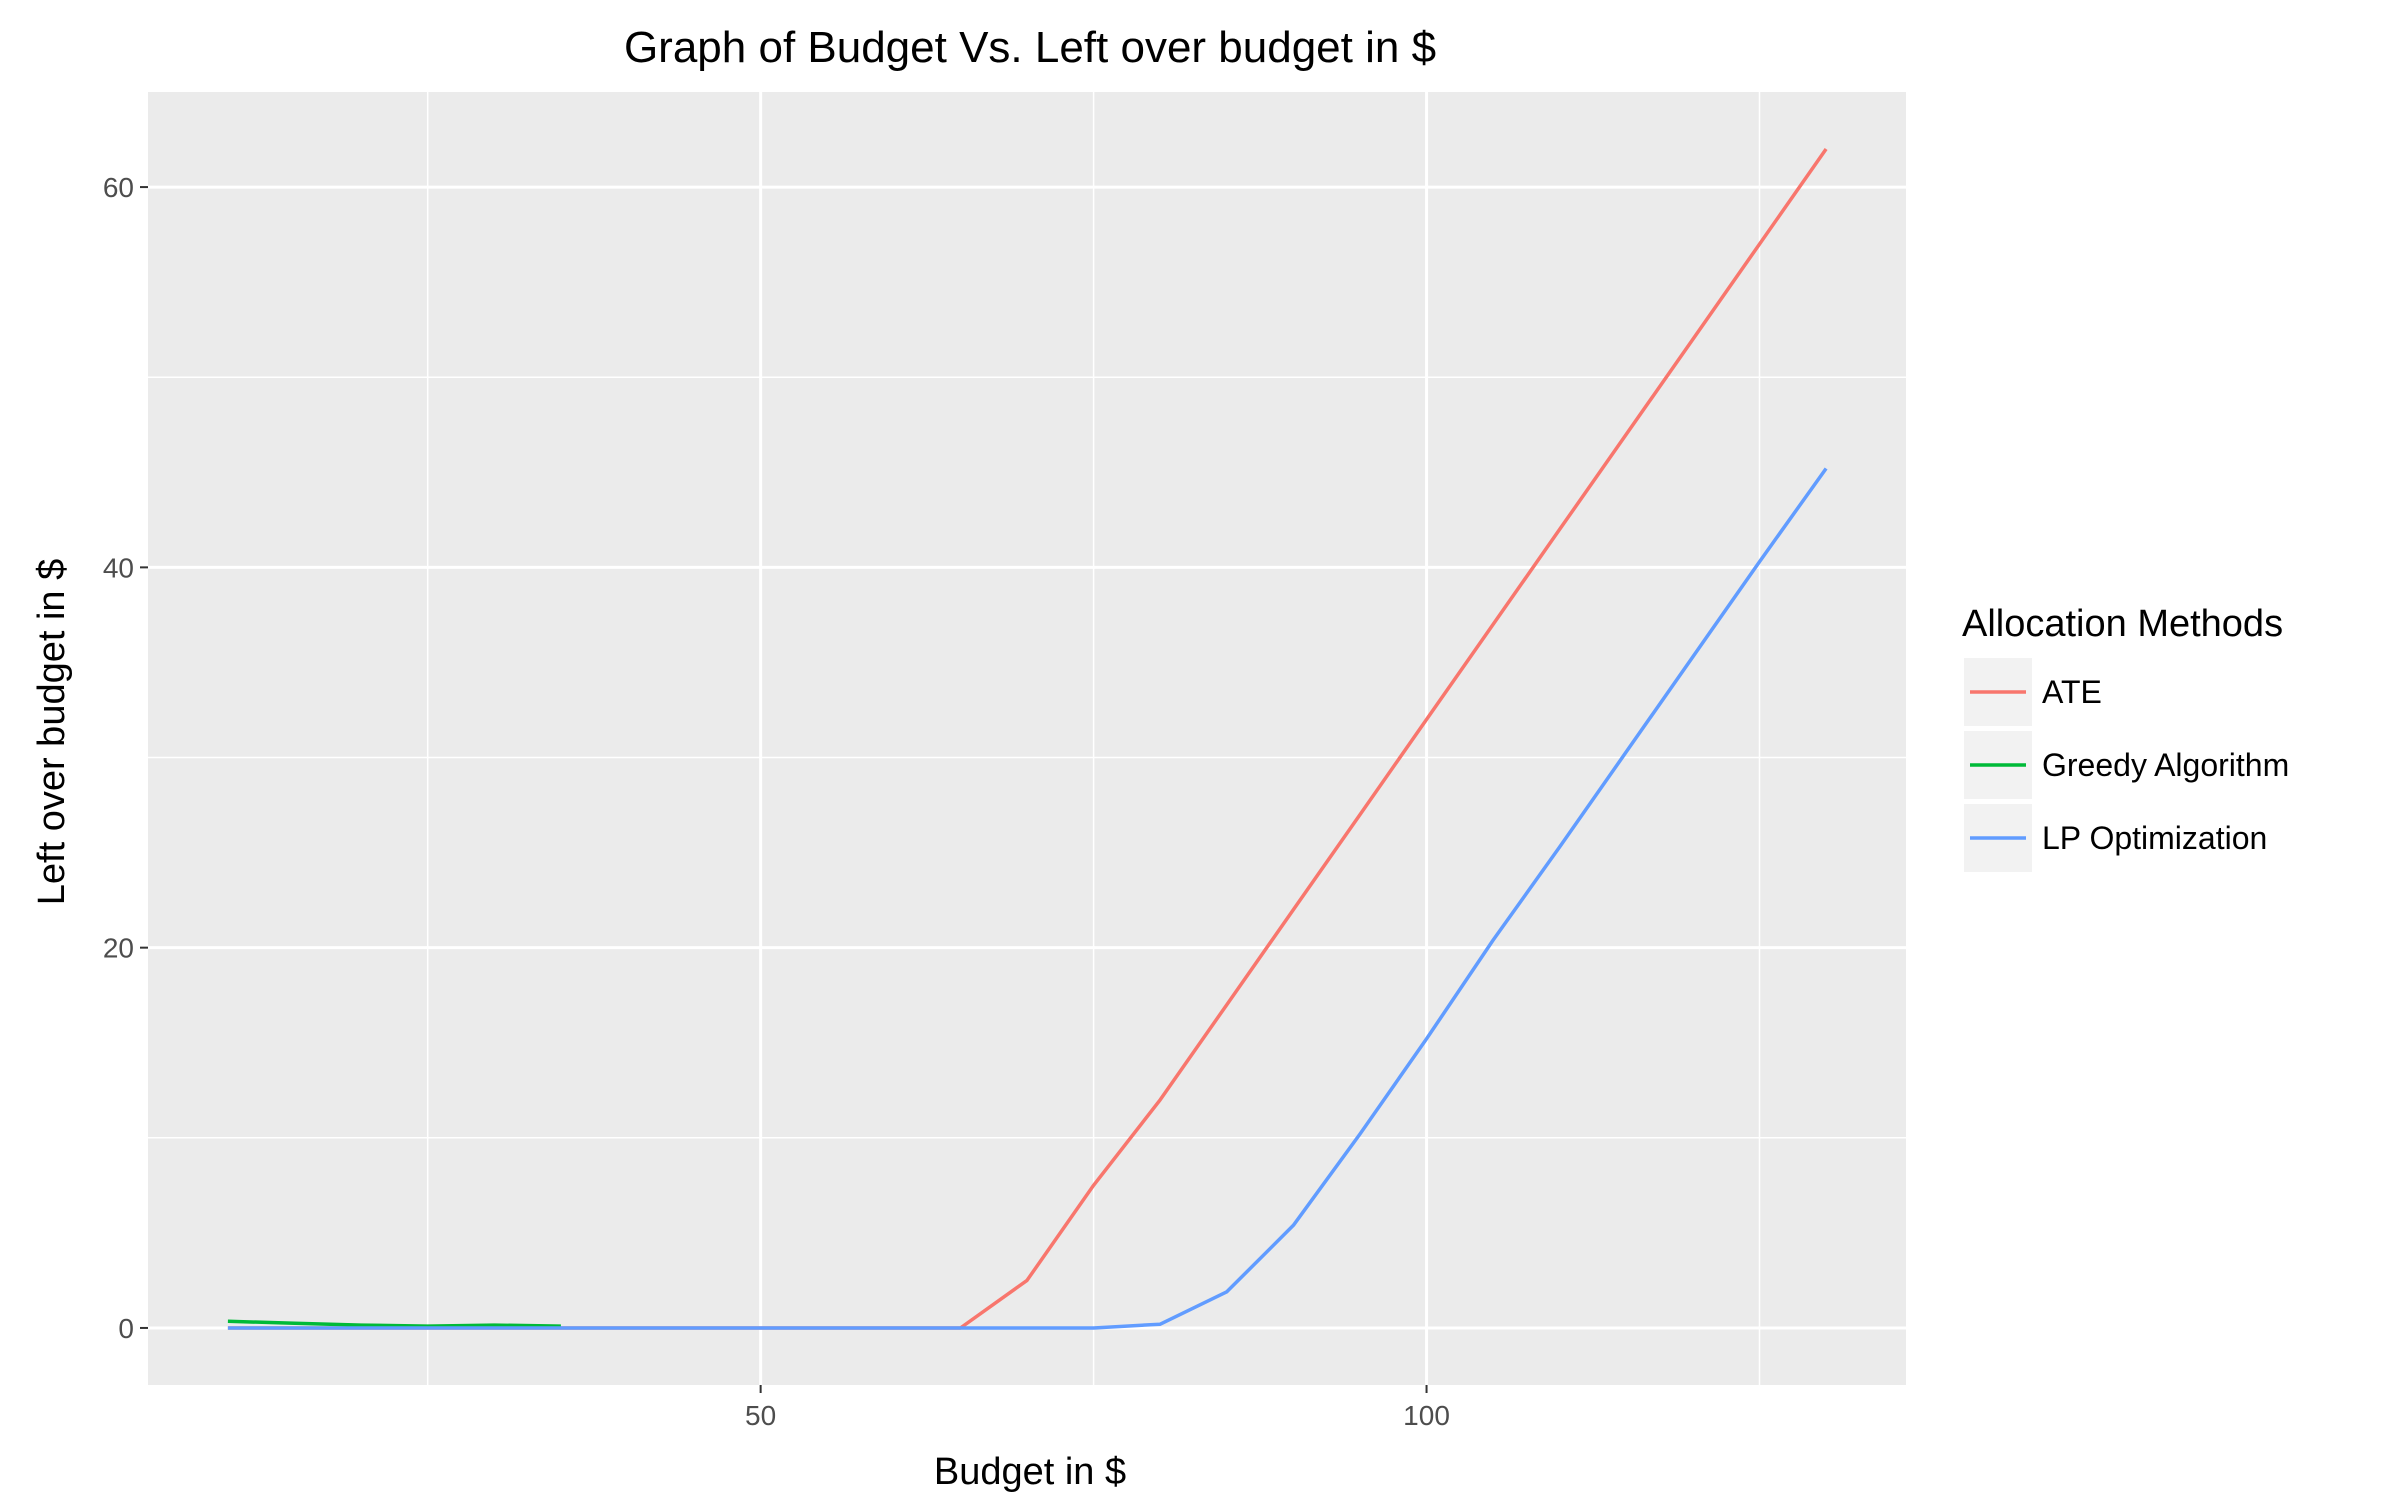 This screenshot has height=1500, width=2400. I want to click on y-tick-label: 60, so click(118, 187).